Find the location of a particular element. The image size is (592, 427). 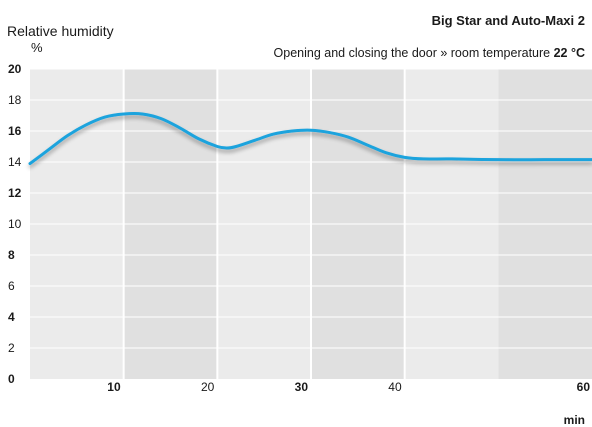

y-tick-label: 20 is located at coordinates (15, 69).